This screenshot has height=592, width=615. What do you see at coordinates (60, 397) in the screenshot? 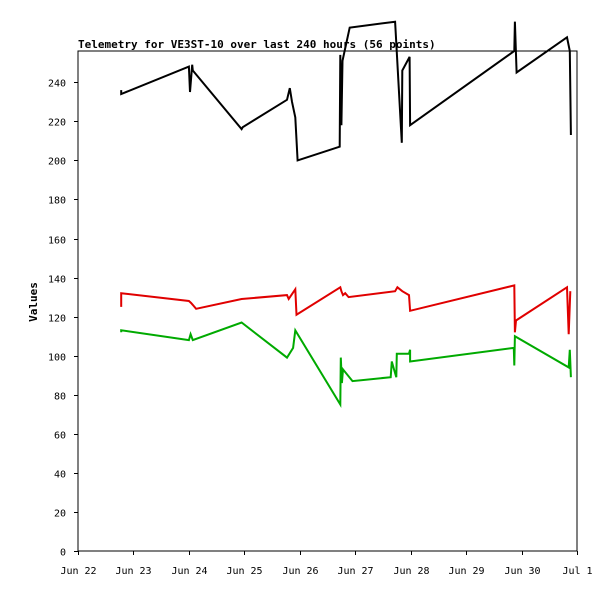
I see `y-tick-label: 80` at bounding box center [60, 397].